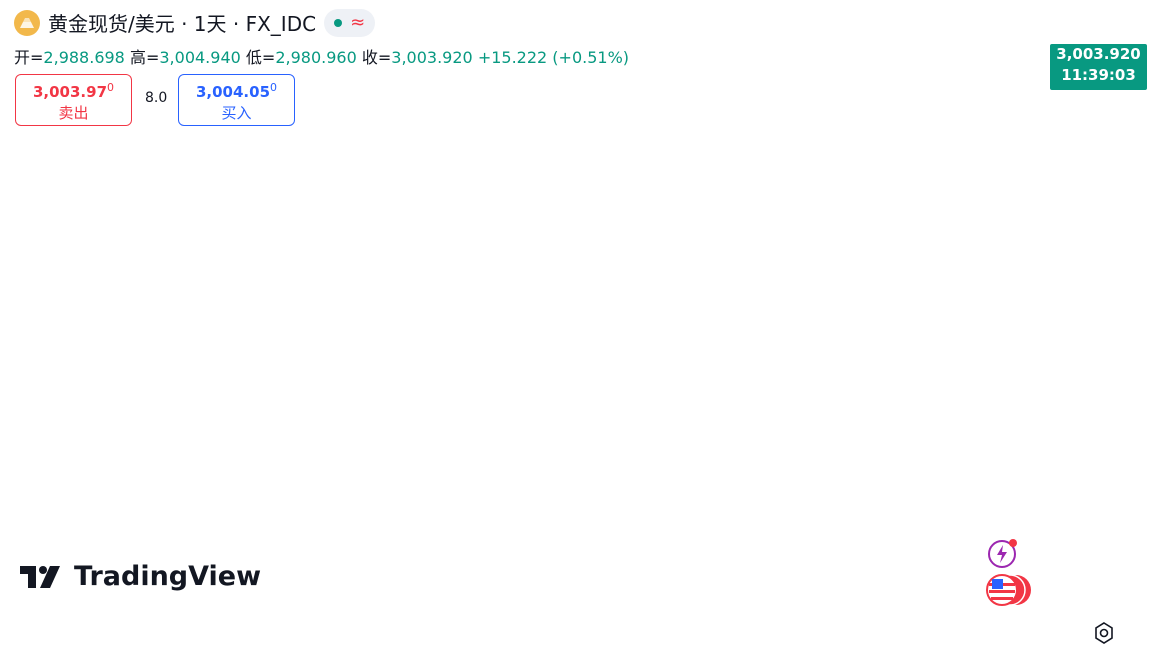 The image size is (1153, 661). Describe the element at coordinates (195, 632) in the screenshot. I see `time-tick-label: 7月` at that location.